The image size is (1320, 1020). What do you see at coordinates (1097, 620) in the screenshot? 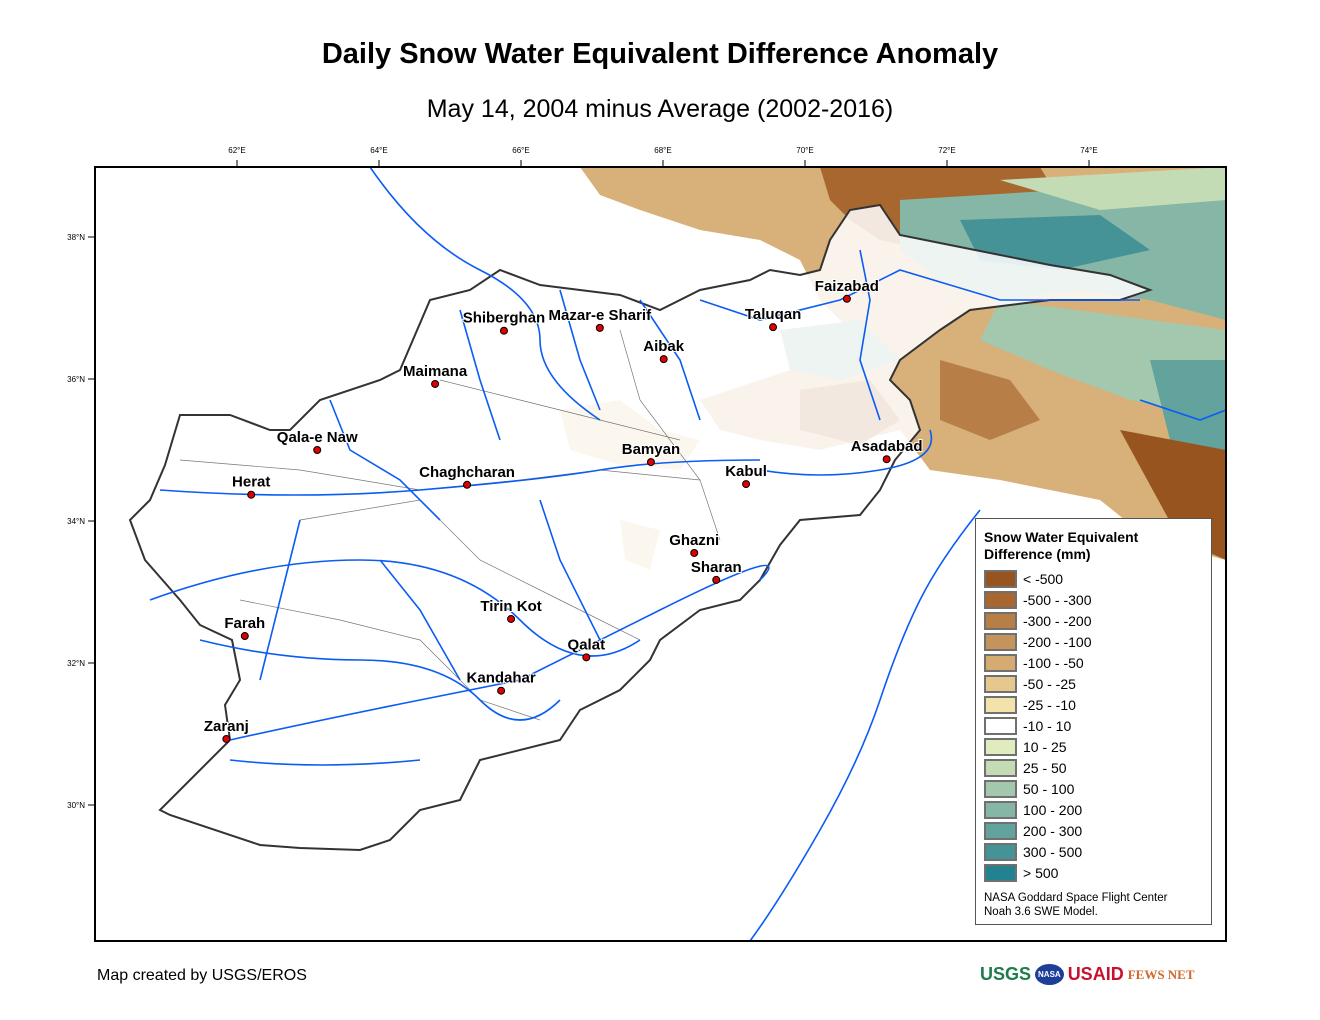
I see `legend-item: -300 - -200` at bounding box center [1097, 620].